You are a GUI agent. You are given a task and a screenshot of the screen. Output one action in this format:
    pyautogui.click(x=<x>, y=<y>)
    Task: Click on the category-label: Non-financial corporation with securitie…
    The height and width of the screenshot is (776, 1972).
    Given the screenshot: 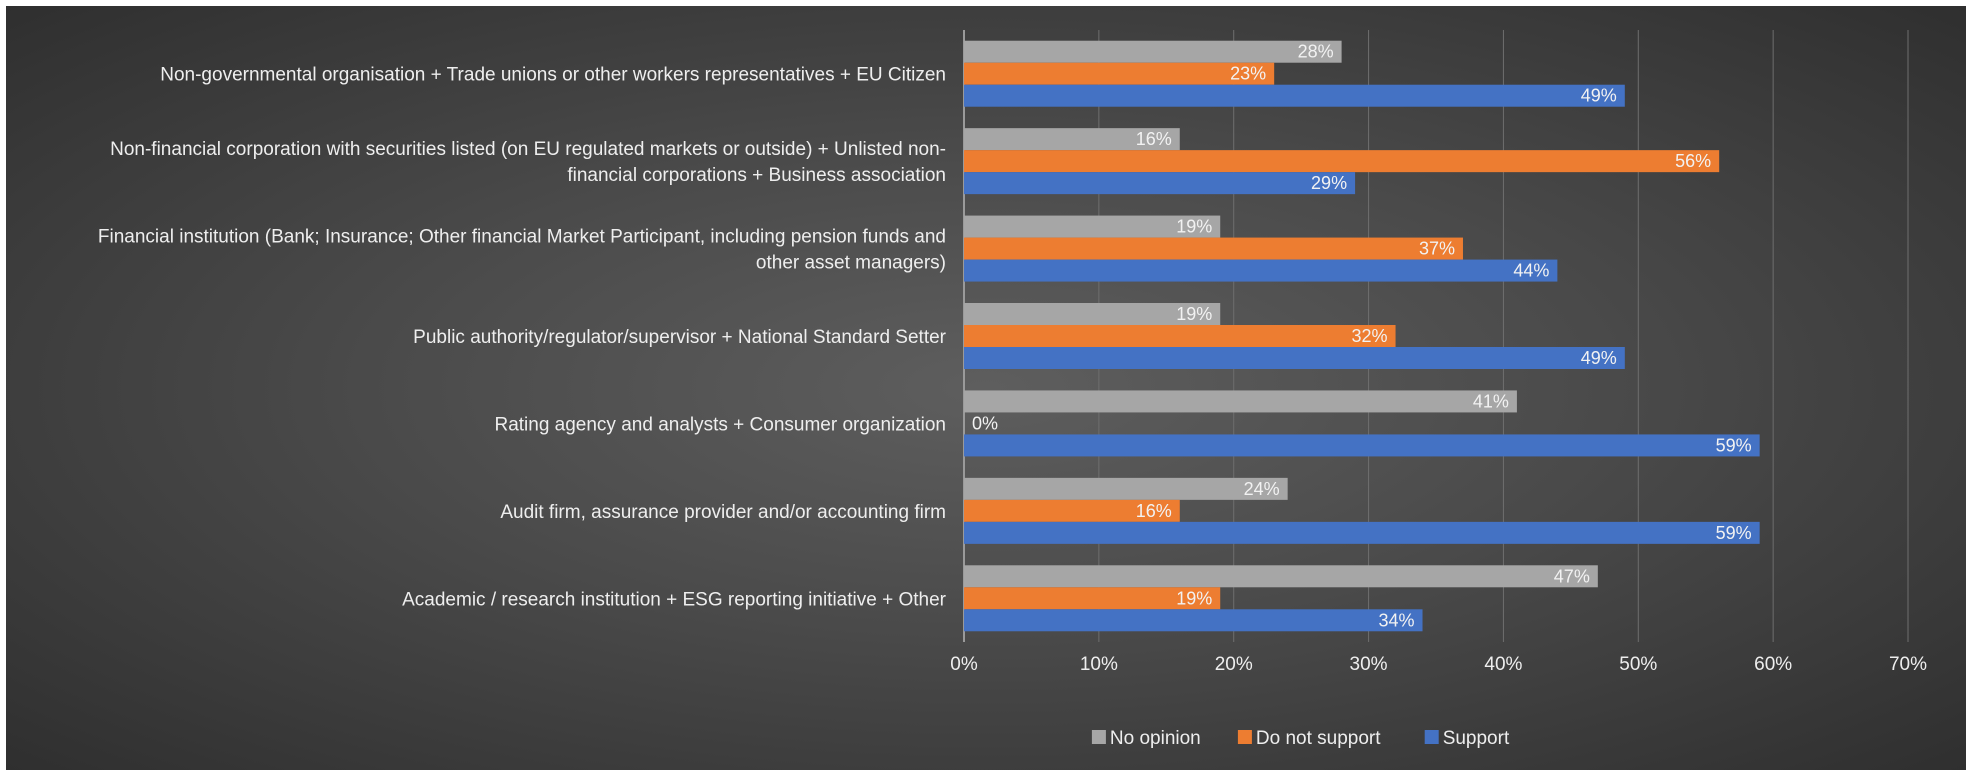 What is the action you would take?
    pyautogui.click(x=528, y=149)
    